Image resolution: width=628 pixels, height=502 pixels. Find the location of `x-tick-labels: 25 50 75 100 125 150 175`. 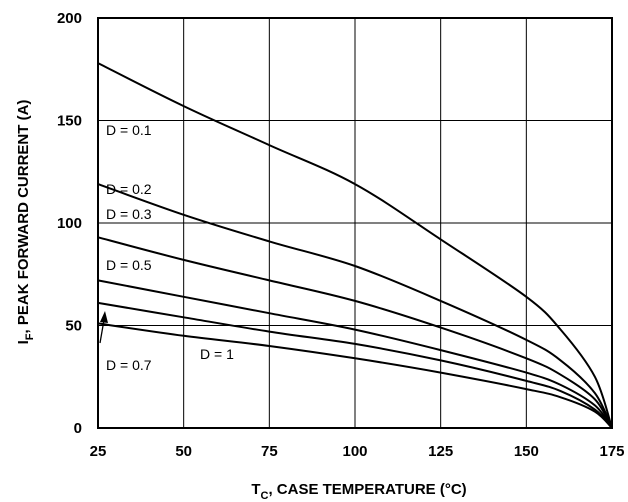

x-tick-labels: 25 50 75 100 125 150 175 is located at coordinates (357, 451).